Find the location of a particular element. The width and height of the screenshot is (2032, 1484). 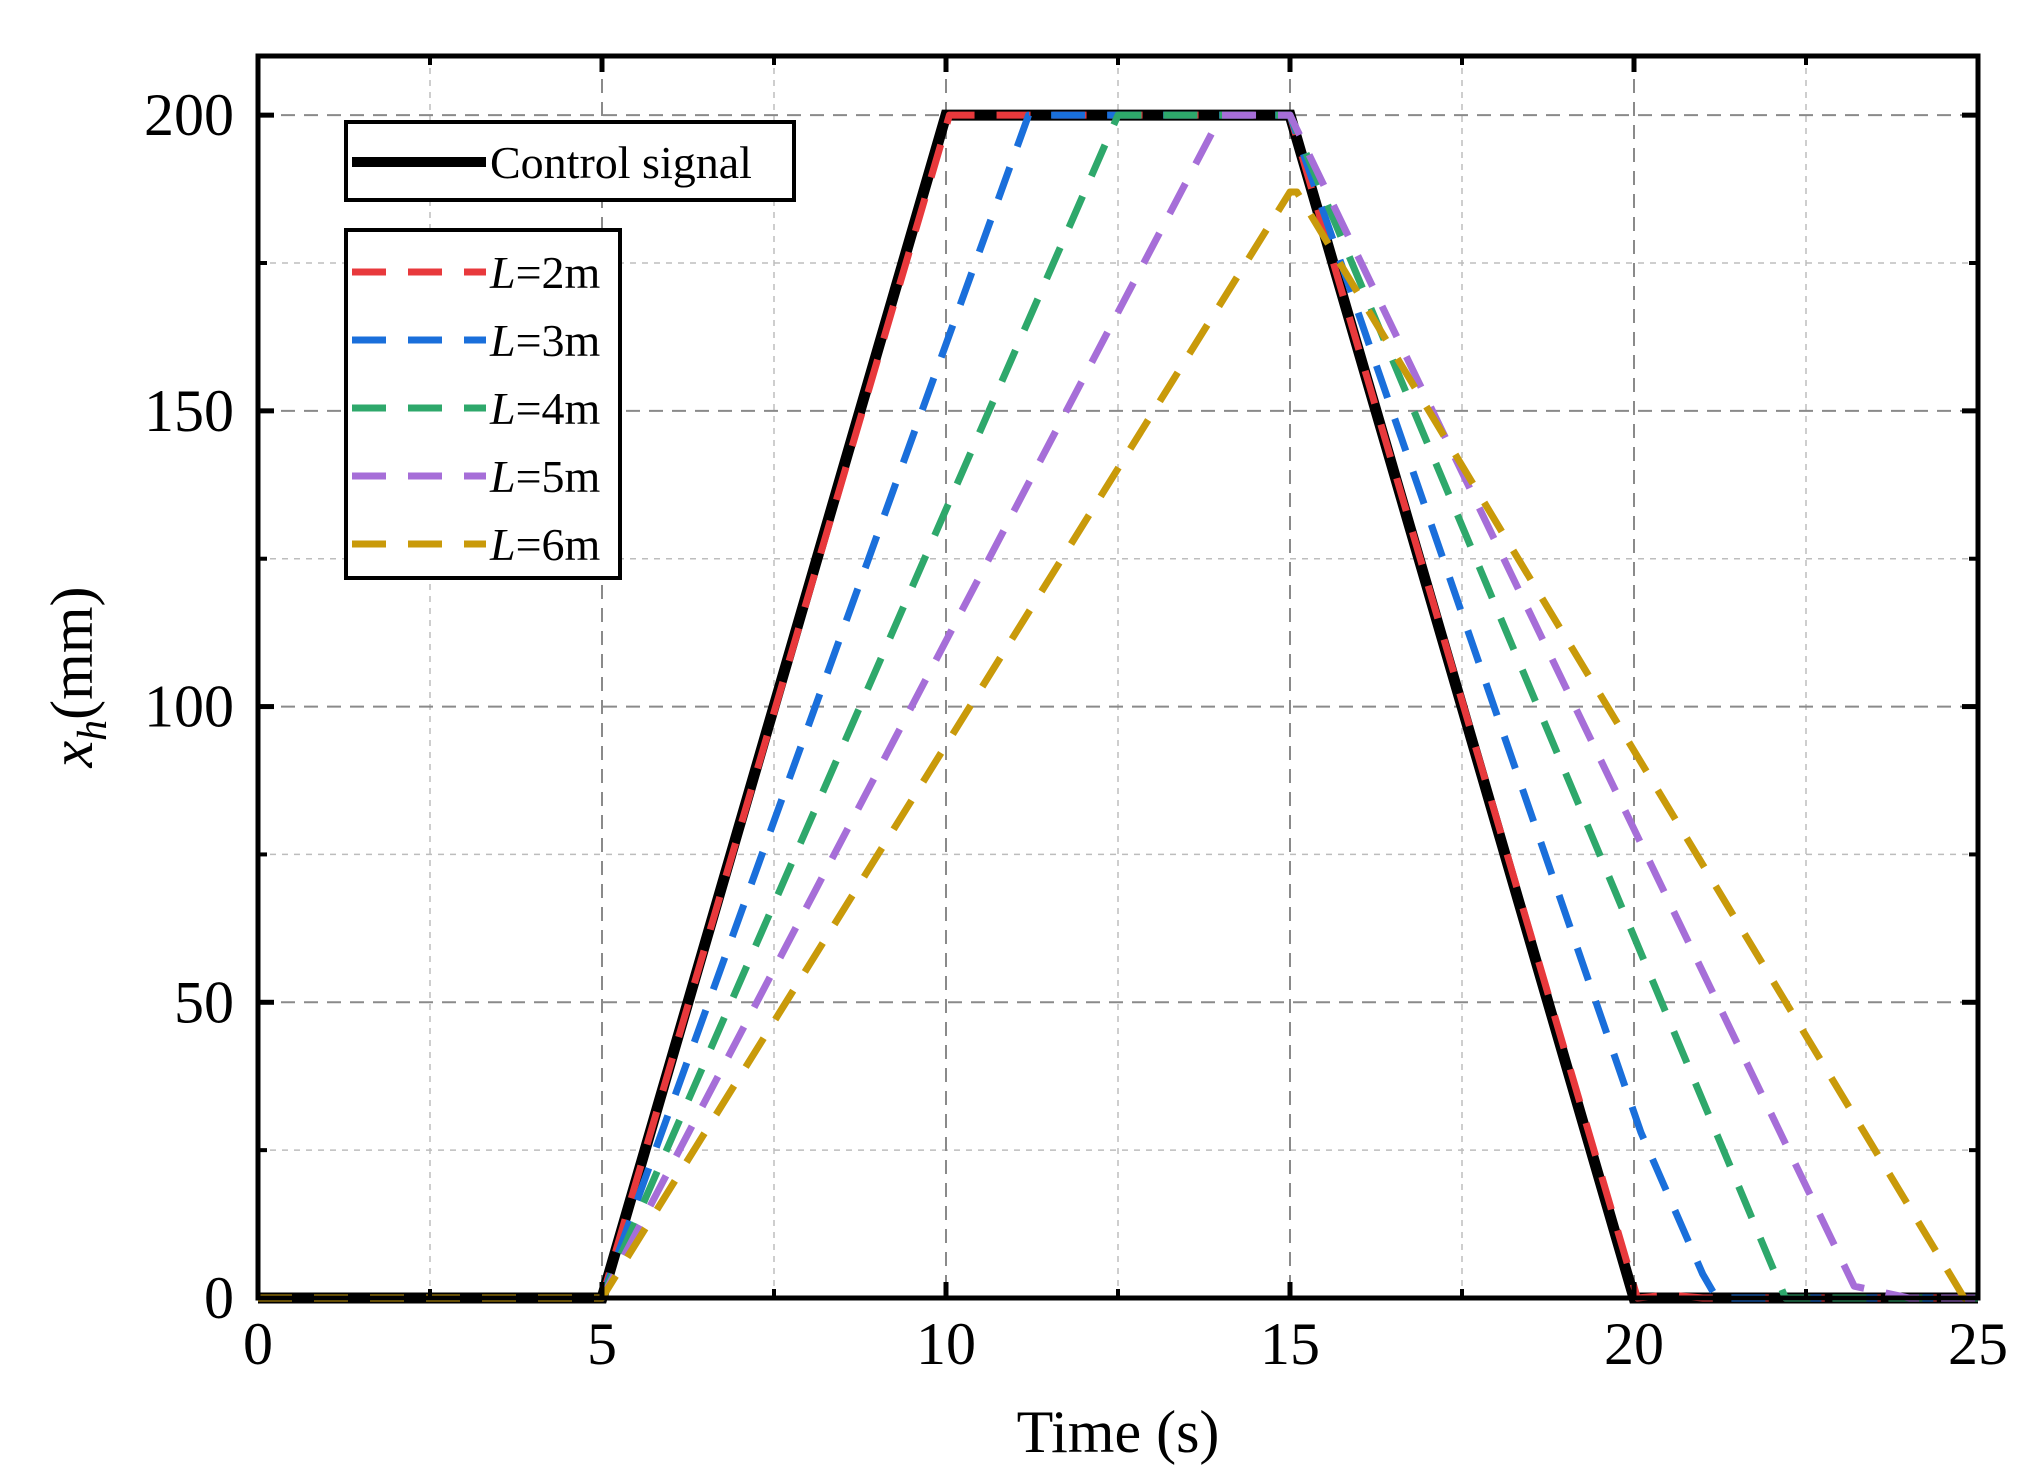

legend-control-signal: Control signal is located at coordinates (570, 161).